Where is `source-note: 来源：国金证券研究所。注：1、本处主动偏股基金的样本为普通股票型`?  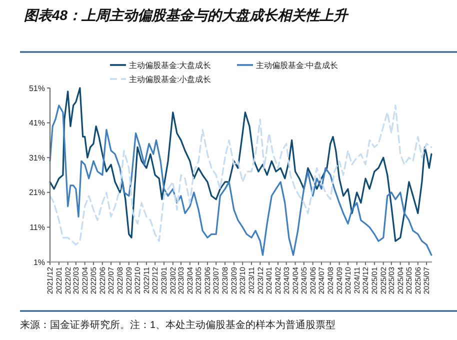
source-note: 来源：国金证券研究所。注：1、本处主动偏股基金的样本为普通股票型 is located at coordinates (178, 325).